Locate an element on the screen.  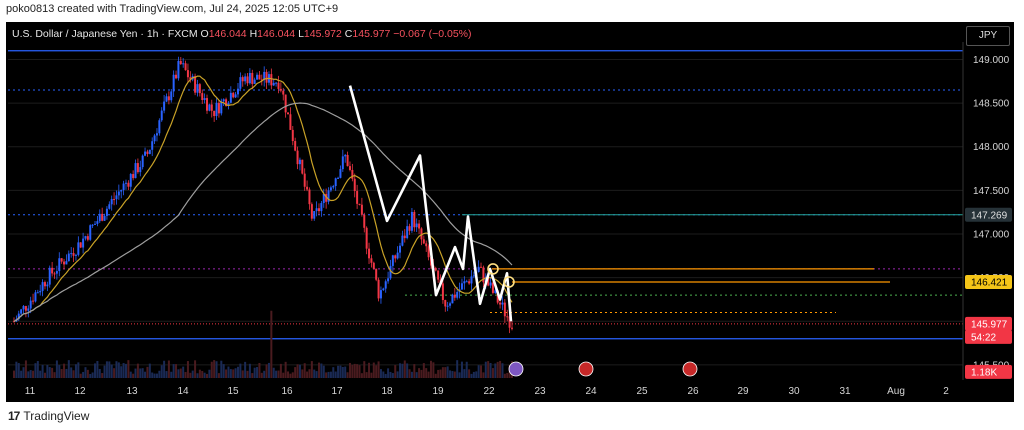
currency-button: JPY is located at coordinates (988, 36).